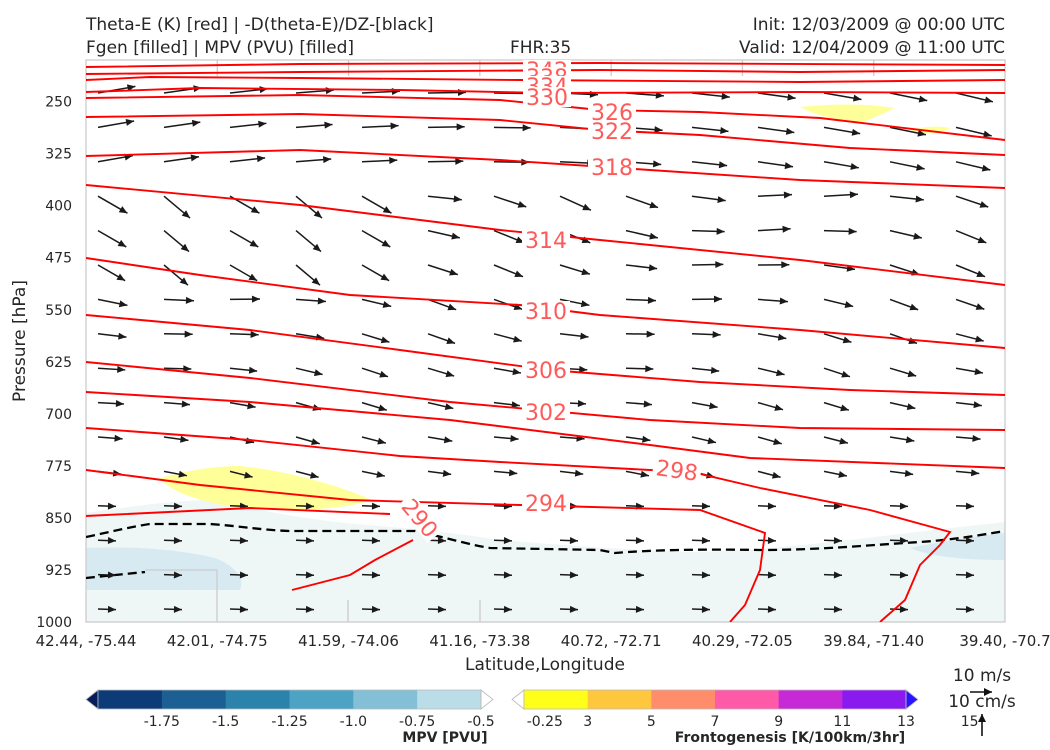 Image resolution: width=1050 pixels, height=750 pixels. What do you see at coordinates (612, 168) in the screenshot?
I see `theta-e-label: 318` at bounding box center [612, 168].